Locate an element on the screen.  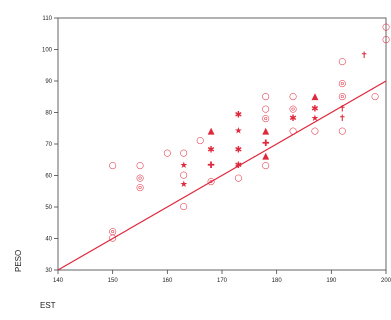
y-tick-label: 70 is located at coordinates (48, 145).